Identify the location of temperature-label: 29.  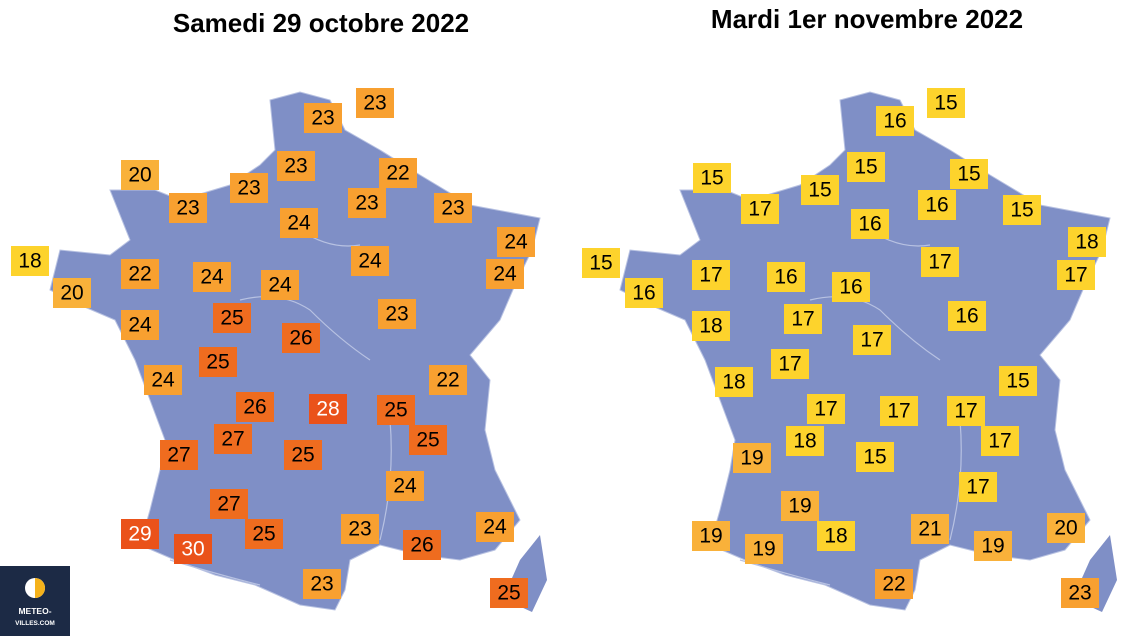
(140, 534).